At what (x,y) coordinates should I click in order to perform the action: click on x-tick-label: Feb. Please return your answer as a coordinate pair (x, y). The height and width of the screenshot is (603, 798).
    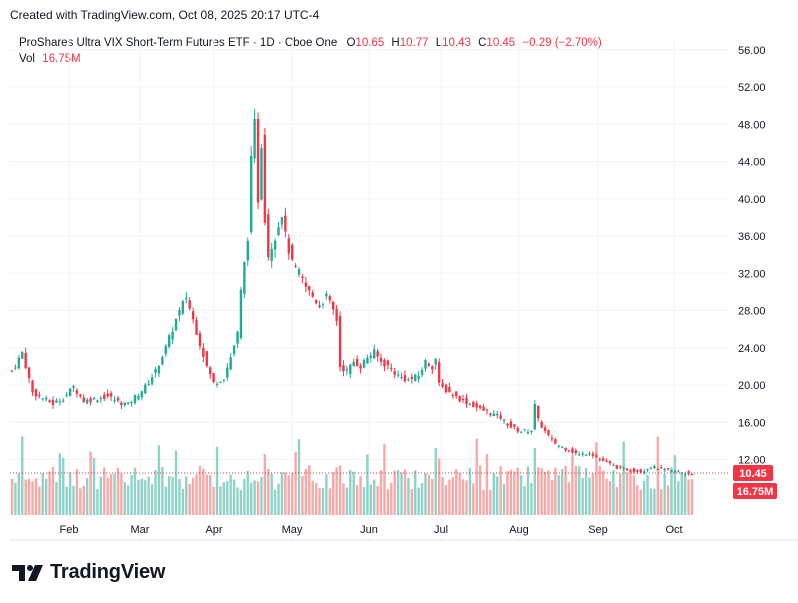
    Looking at the image, I should click on (69, 530).